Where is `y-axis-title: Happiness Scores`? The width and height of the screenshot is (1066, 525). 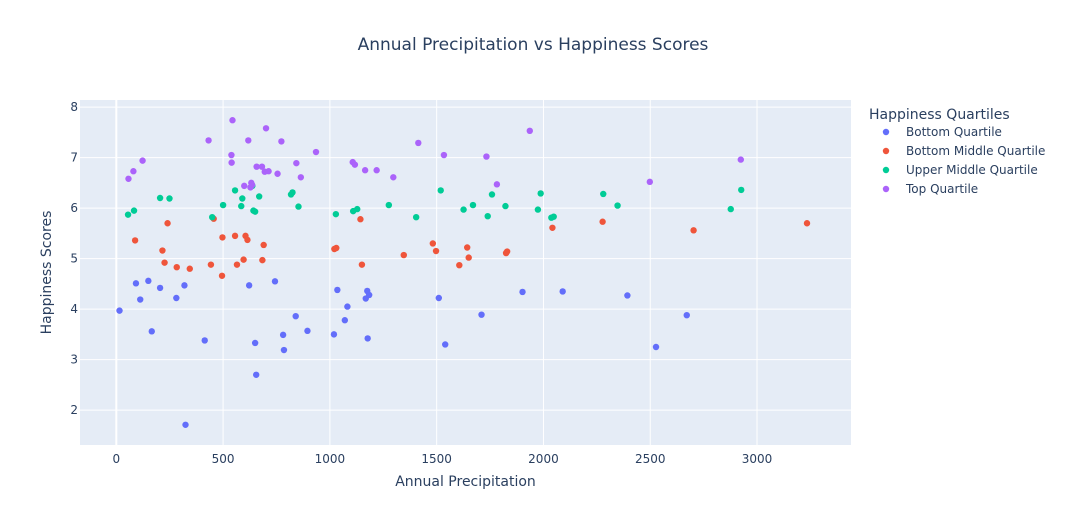
y-axis-title: Happiness Scores is located at coordinates (47, 273).